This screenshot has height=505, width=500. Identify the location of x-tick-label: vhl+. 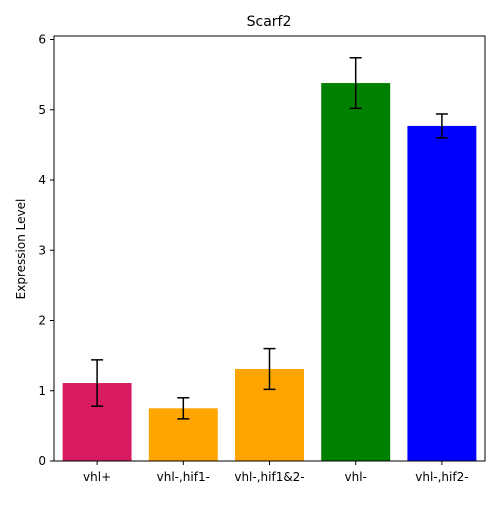
(97, 477).